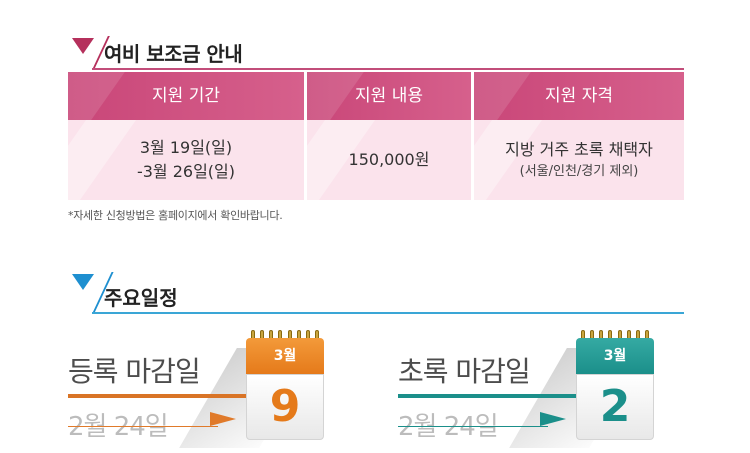 The width and height of the screenshot is (750, 453). Describe the element at coordinates (186, 160) in the screenshot. I see `period-cell: 3월 19일(일) -3월 26일(일)` at that location.